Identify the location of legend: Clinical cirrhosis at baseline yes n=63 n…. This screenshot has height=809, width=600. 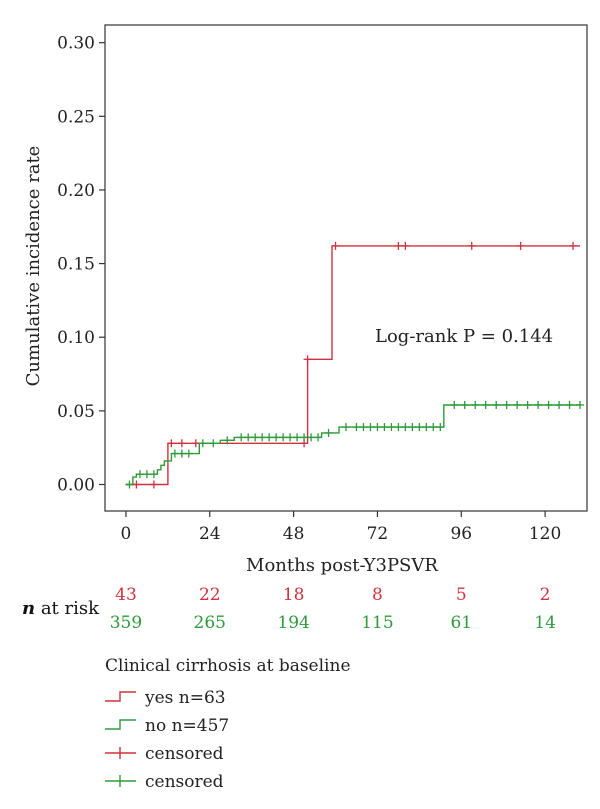
(228, 724).